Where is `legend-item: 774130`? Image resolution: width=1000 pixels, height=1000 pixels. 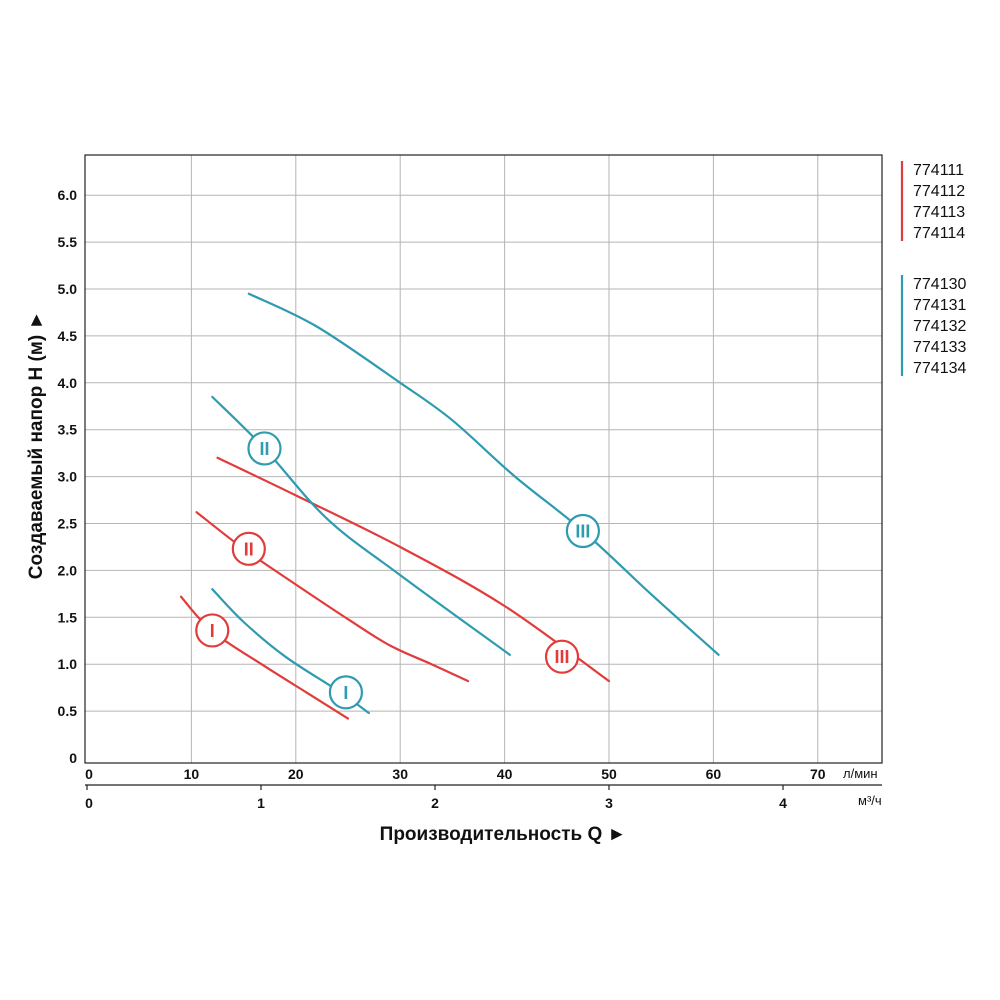
legend-item: 774130 is located at coordinates (939, 284).